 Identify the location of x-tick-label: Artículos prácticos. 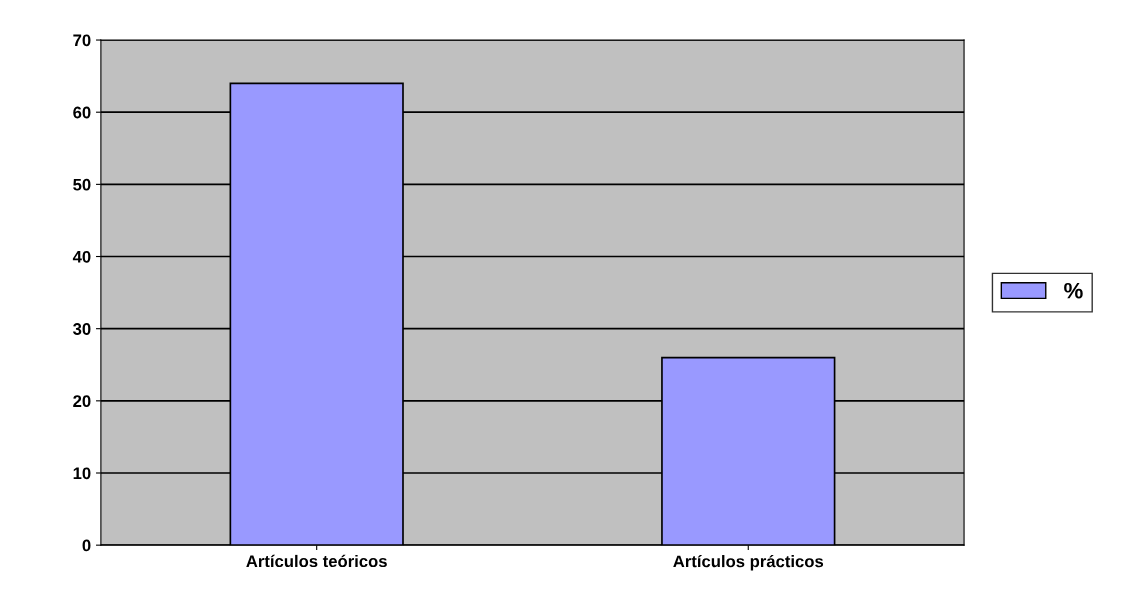
(748, 562).